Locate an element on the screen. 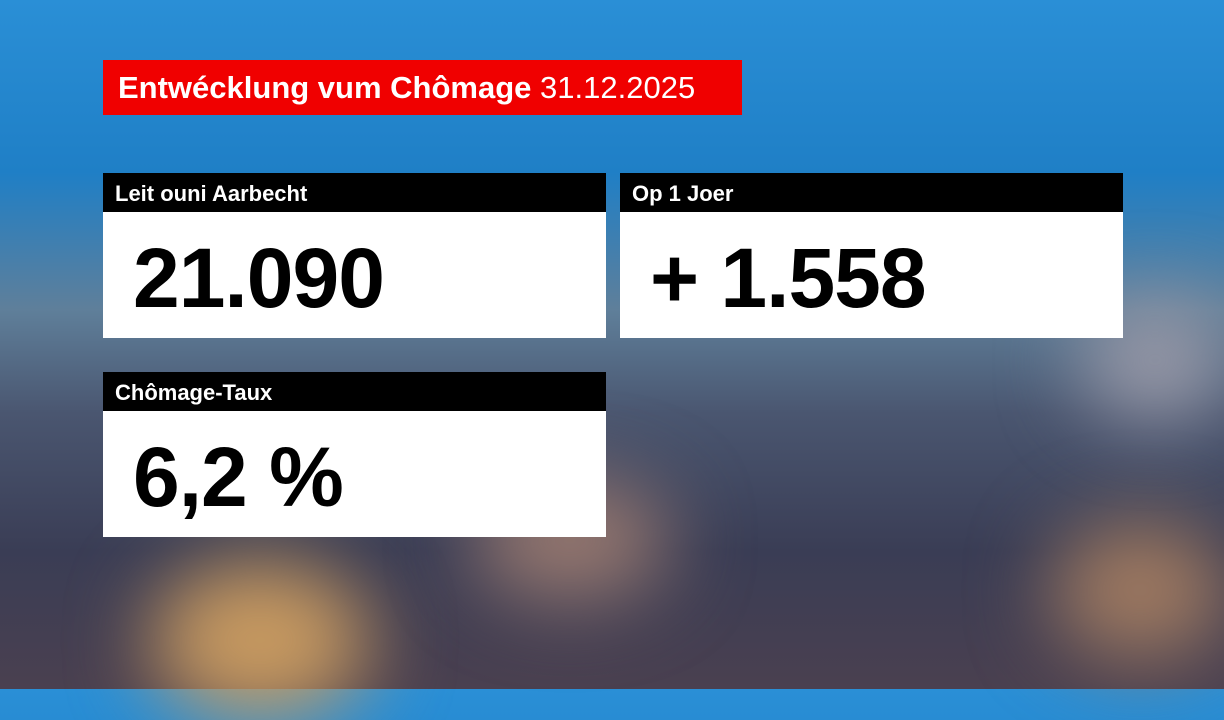  card-value: + 1.558 is located at coordinates (871, 275).